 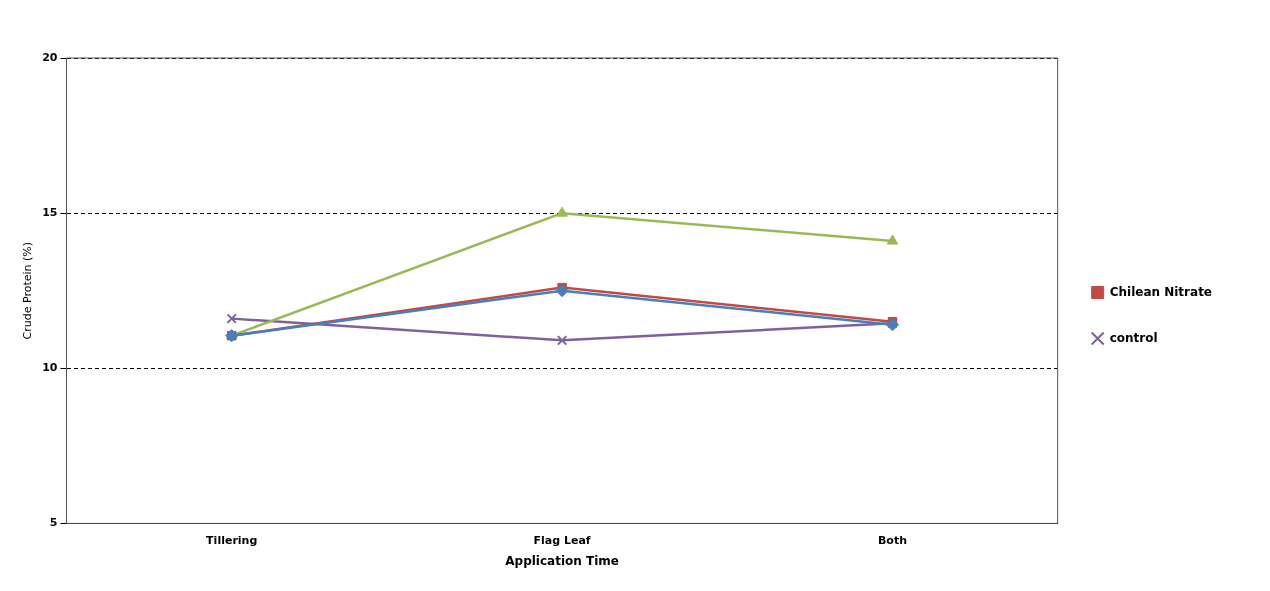 I want to click on y-tick-label: 20, so click(x=50, y=57).